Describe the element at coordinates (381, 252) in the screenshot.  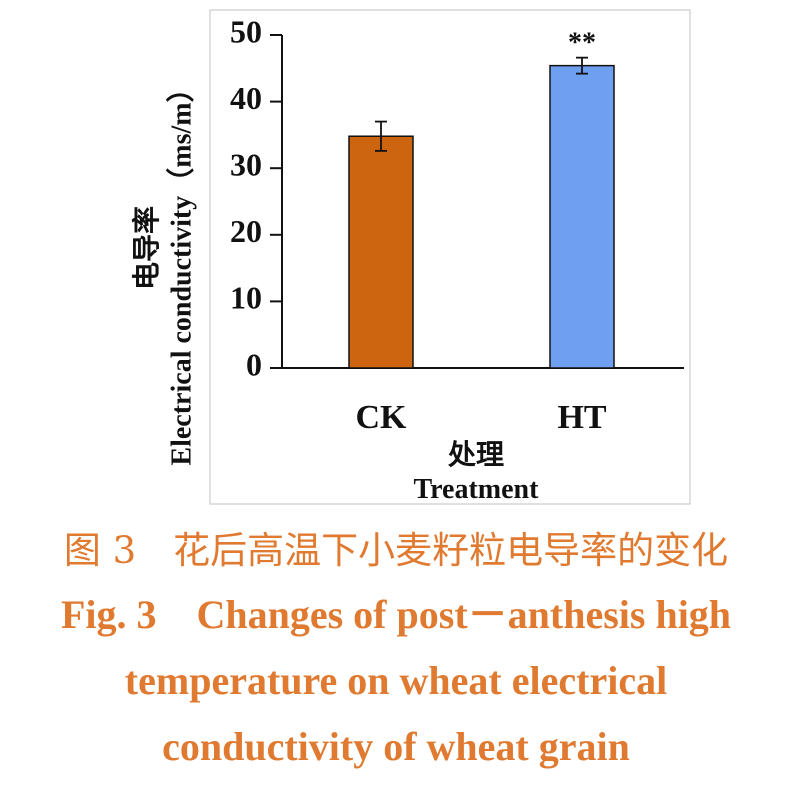
I see `bar-ck` at that location.